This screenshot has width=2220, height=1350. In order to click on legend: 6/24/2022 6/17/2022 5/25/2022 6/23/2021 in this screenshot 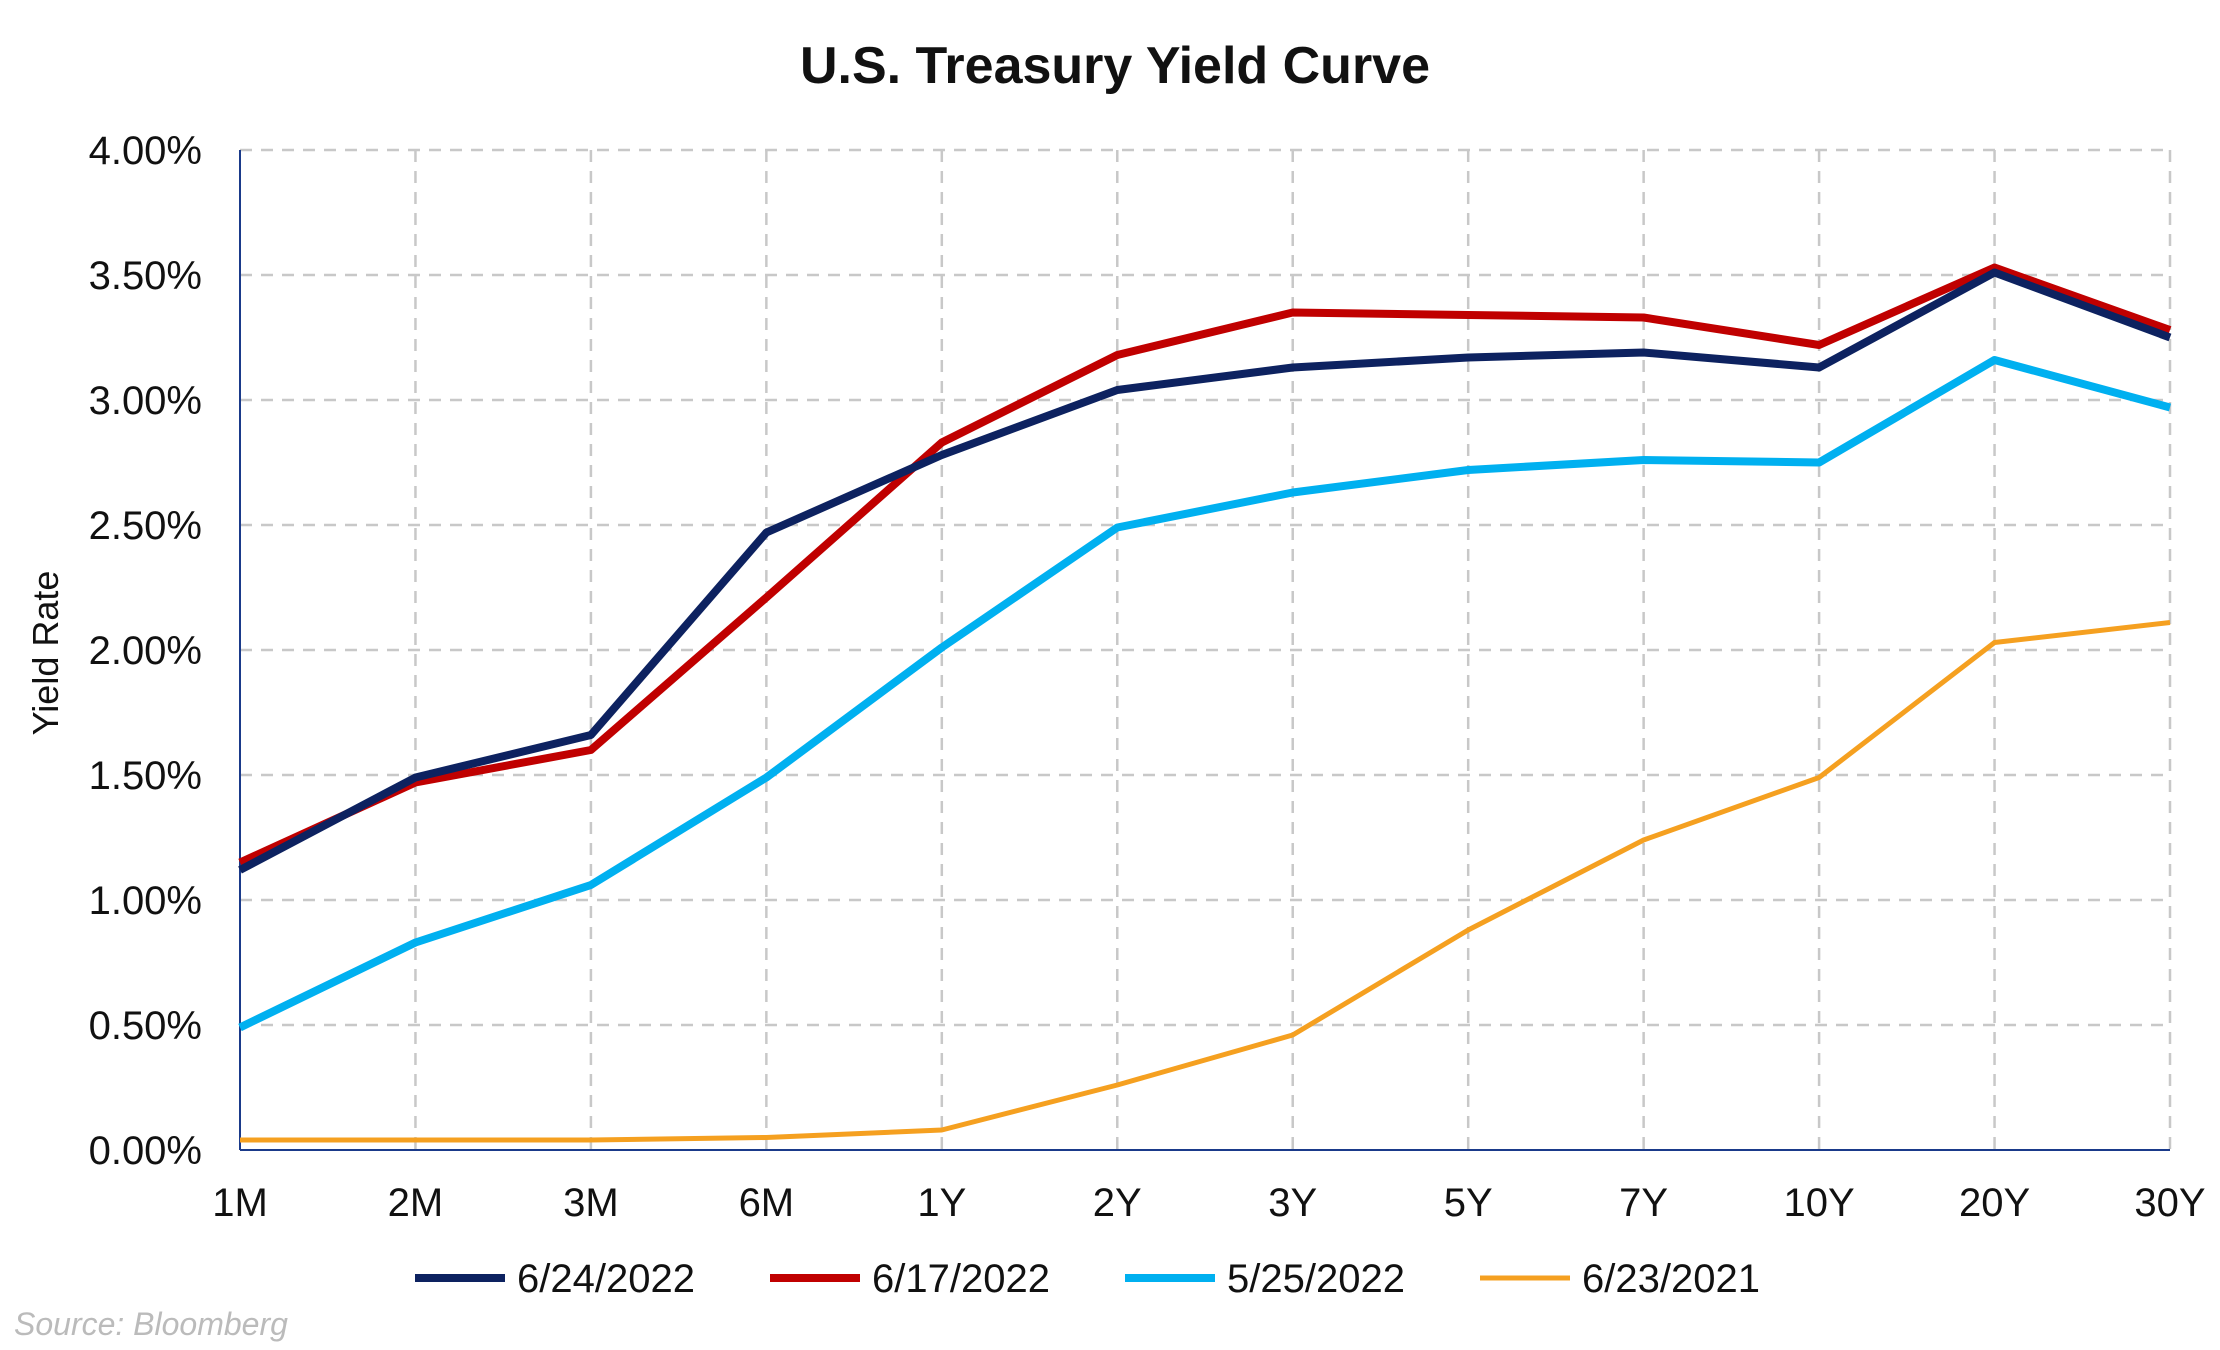, I will do `click(1087, 1279)`.